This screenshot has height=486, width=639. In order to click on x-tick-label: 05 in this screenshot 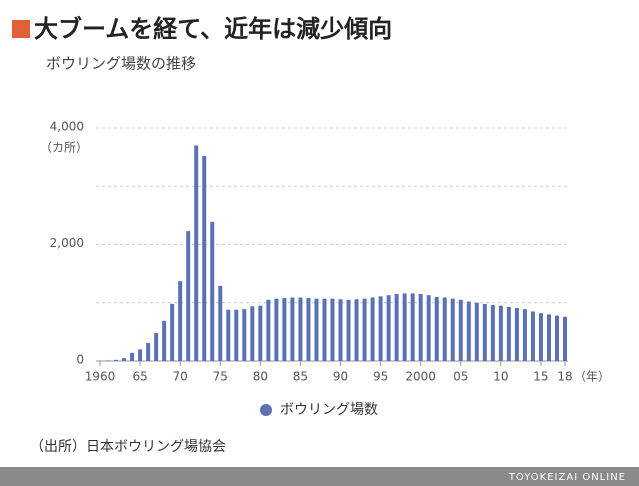, I will do `click(460, 377)`.